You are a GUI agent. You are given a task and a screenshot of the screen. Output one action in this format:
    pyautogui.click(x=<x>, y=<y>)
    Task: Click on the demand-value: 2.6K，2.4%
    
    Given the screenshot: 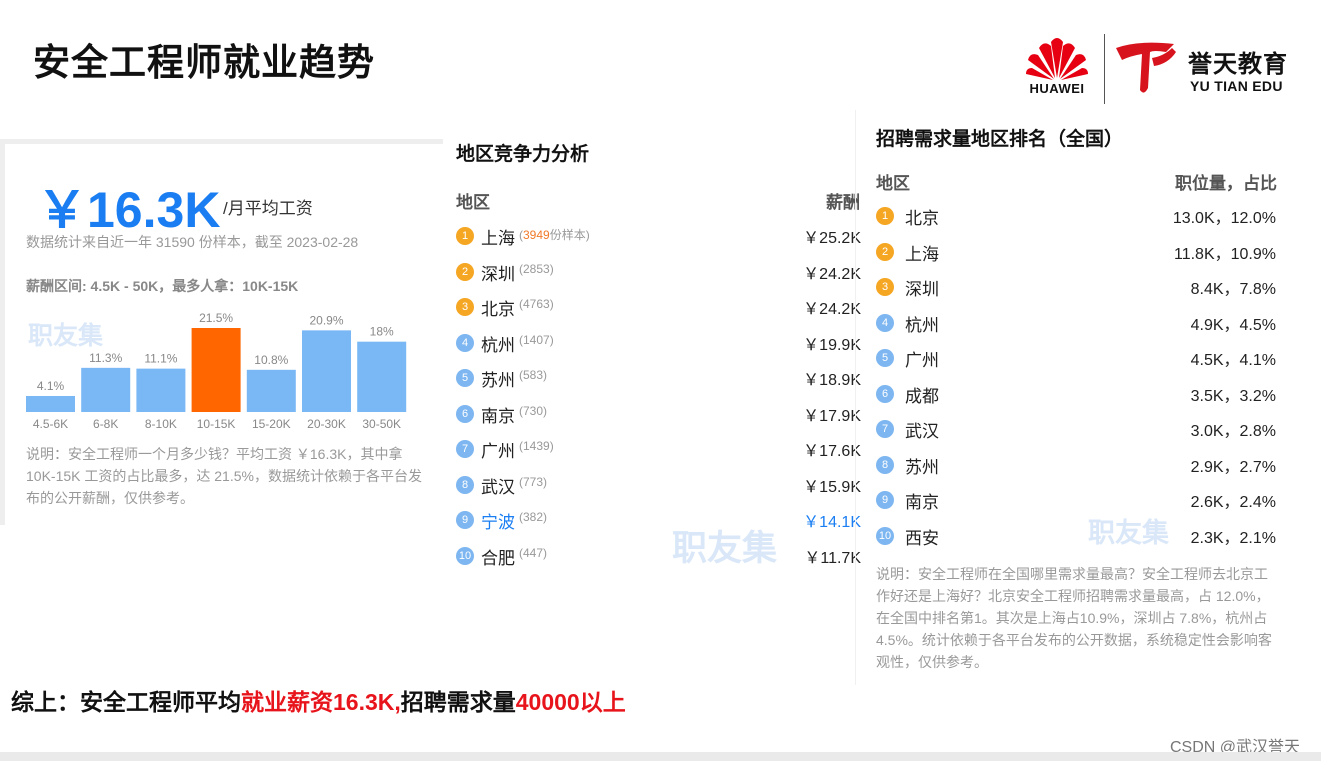 What is the action you would take?
    pyautogui.click(x=1233, y=502)
    